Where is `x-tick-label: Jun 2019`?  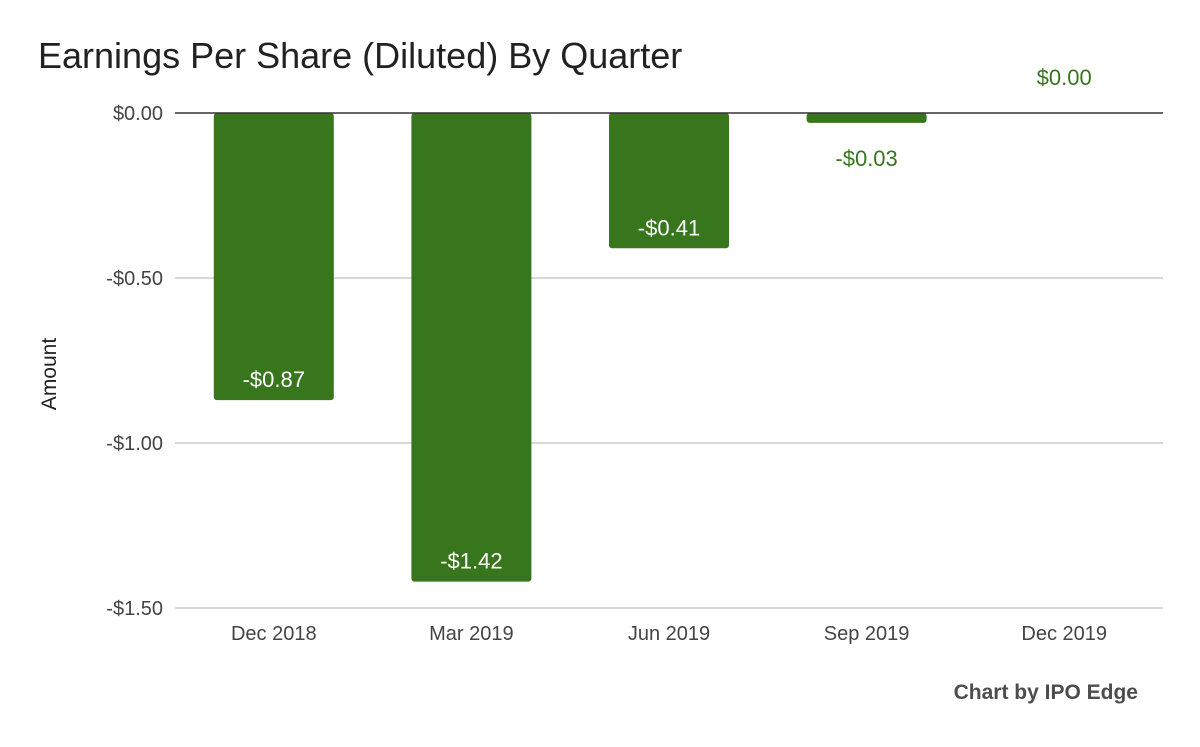 x-tick-label: Jun 2019 is located at coordinates (669, 634).